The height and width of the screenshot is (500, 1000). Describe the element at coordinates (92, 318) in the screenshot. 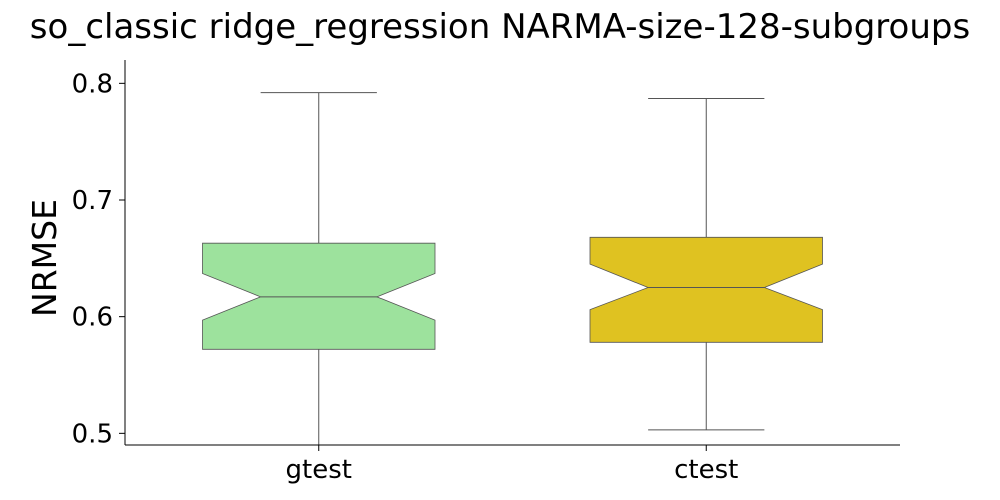

I see `y-tick-label: 0.6` at that location.